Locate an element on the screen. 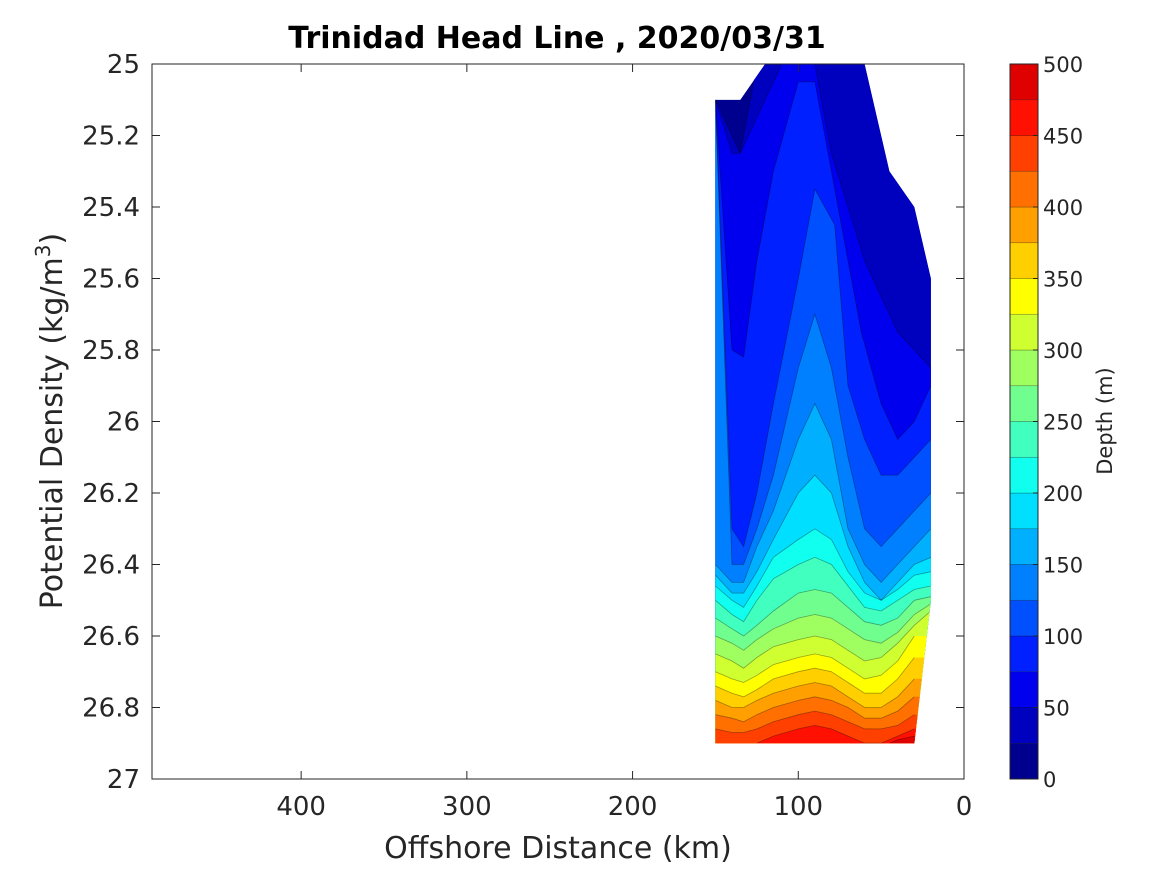  colorbar-tick-label: 350 is located at coordinates (1063, 280).